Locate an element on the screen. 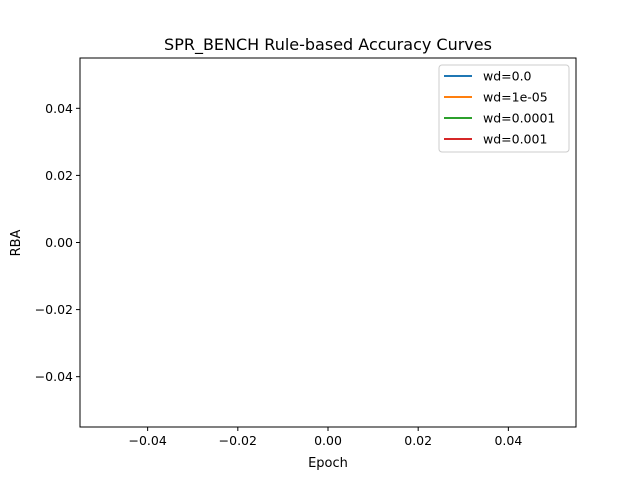 This screenshot has width=640, height=480. x-axis-ticks: −0.04 −0.02 0.00 0.02 0.04 is located at coordinates (325, 437).